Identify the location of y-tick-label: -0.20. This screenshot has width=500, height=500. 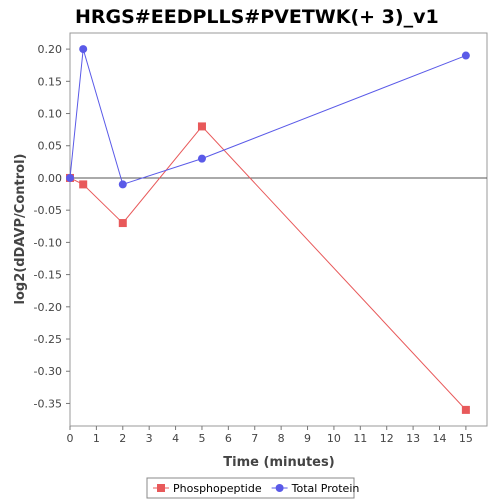
(48, 307).